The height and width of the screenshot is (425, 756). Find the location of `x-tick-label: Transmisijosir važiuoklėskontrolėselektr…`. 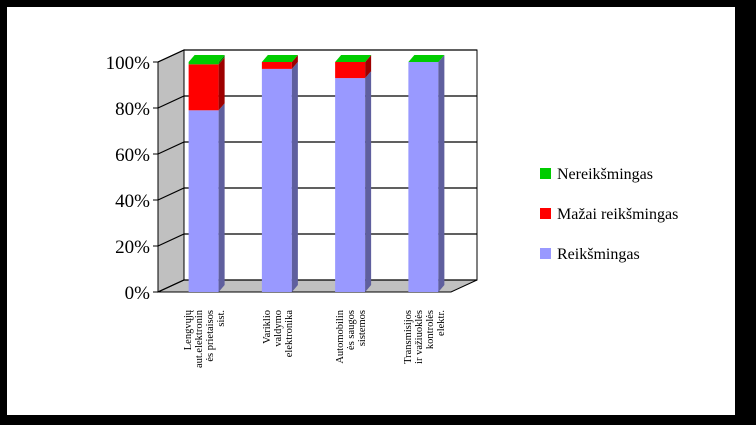

x-tick-label: Transmisijosir važiuoklėskontrolėselektr… is located at coordinates (425, 337).